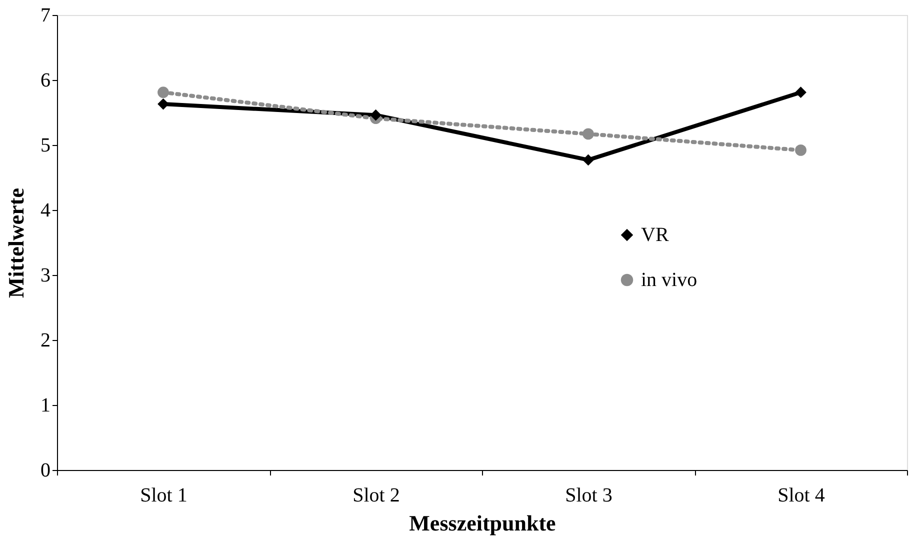 The width and height of the screenshot is (913, 539). Describe the element at coordinates (45, 405) in the screenshot. I see `y-tick-label: 1` at that location.